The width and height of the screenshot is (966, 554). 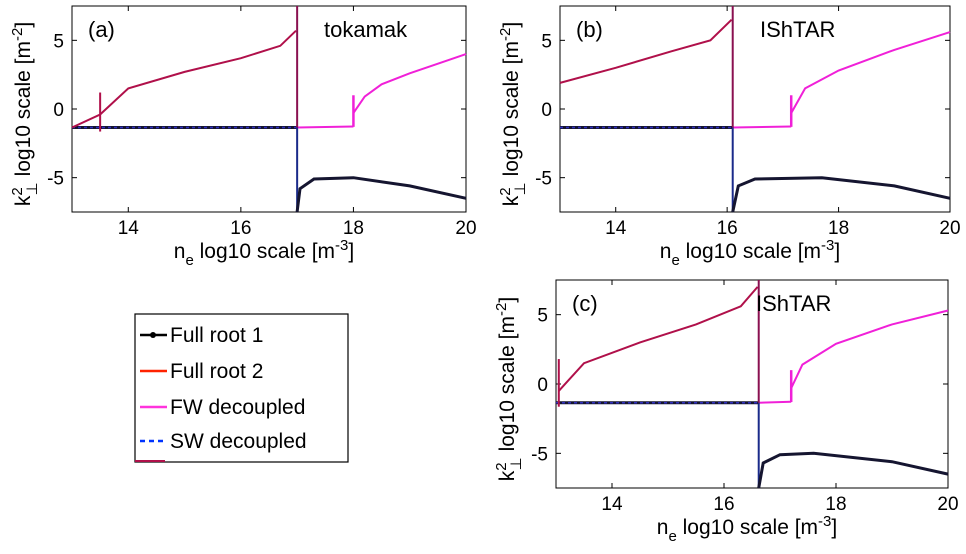 What do you see at coordinates (505, 191) in the screenshot?
I see `panel-b-ylabel-sup: 2` at bounding box center [505, 191].